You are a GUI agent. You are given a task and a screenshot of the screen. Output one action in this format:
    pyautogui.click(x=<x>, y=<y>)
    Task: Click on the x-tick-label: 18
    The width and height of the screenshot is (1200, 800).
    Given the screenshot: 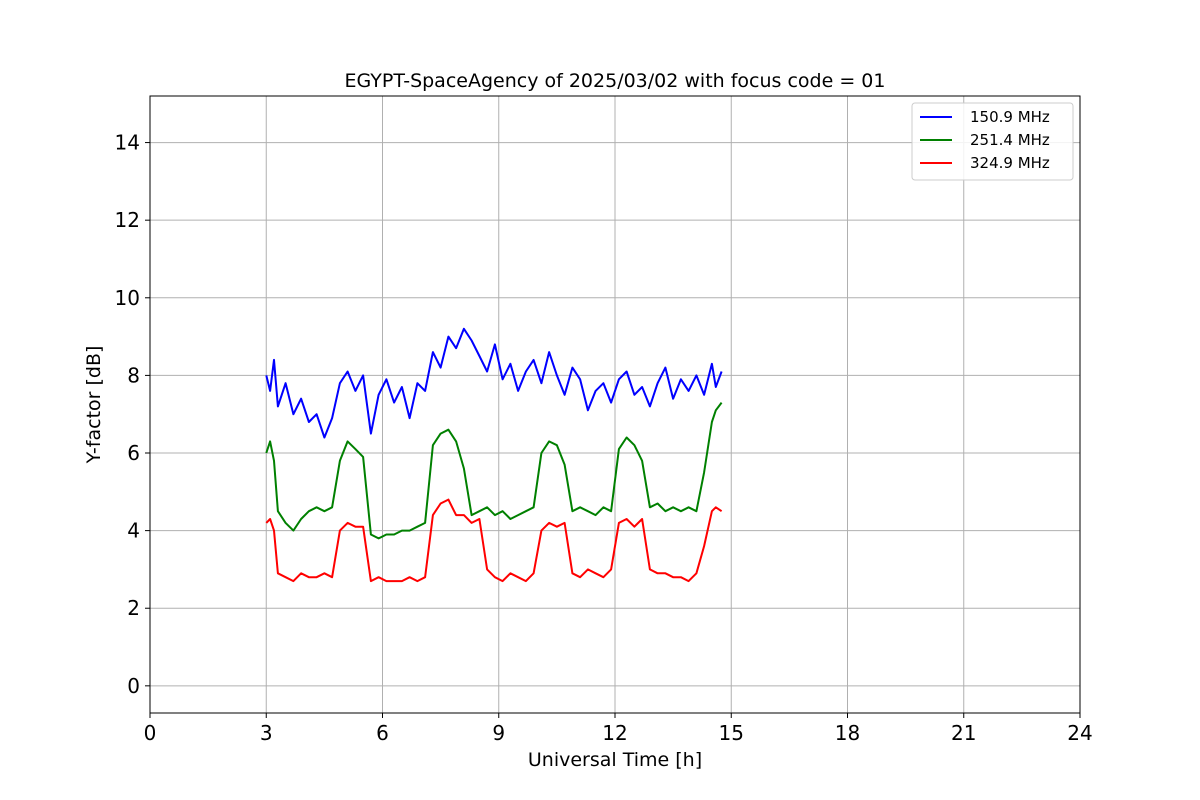 What is the action you would take?
    pyautogui.click(x=847, y=733)
    